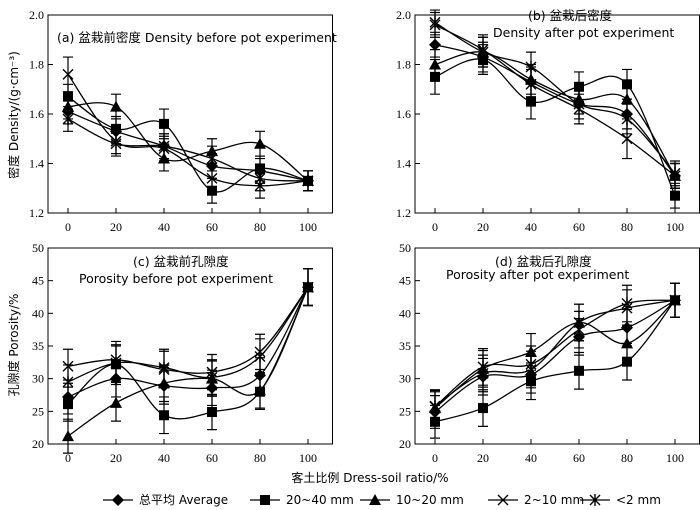 This screenshot has height=510, width=700. Describe the element at coordinates (36, 15) in the screenshot. I see `y-tick-label: 2.0` at that location.